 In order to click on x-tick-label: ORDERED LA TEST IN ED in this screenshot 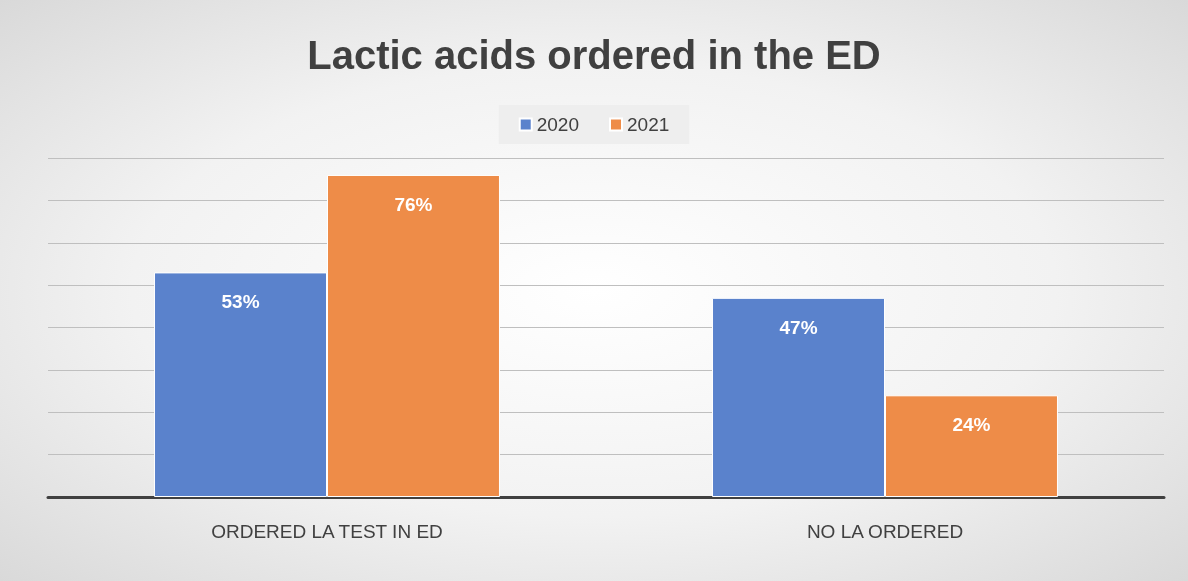, I will do `click(327, 531)`.